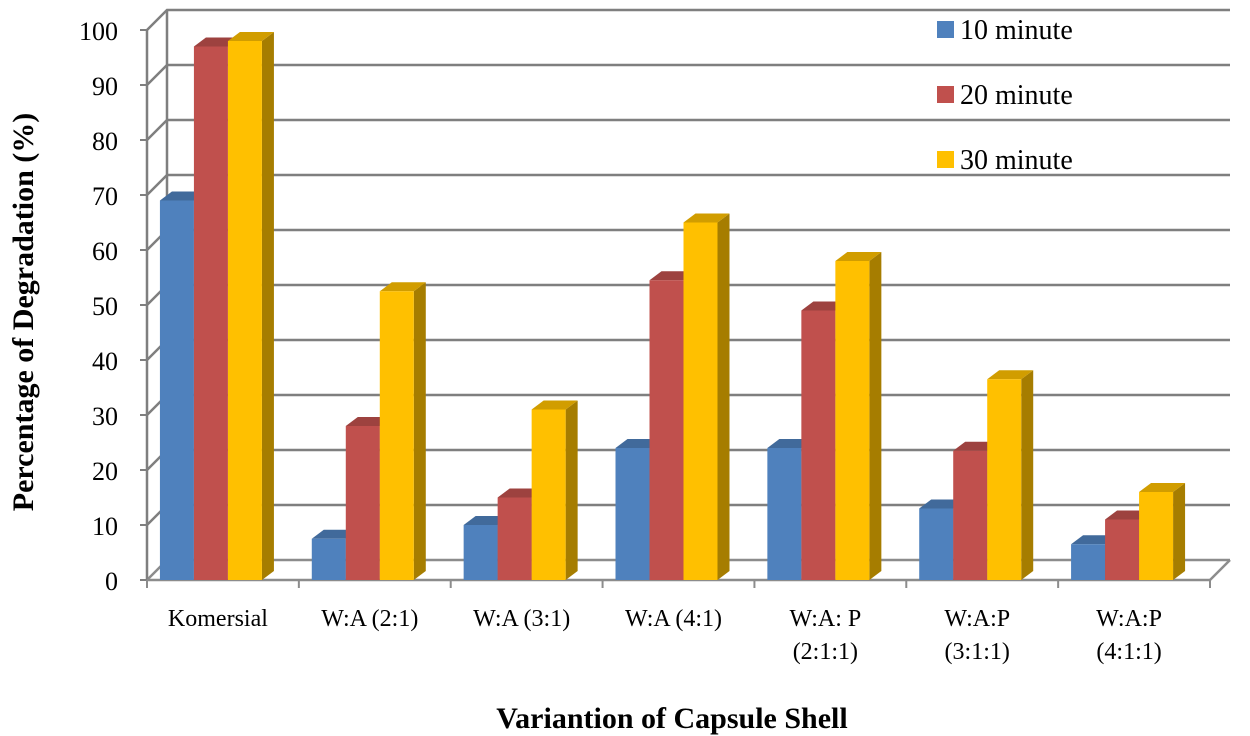 The width and height of the screenshot is (1250, 736). I want to click on legend-label: 10 minute, so click(1016, 30).